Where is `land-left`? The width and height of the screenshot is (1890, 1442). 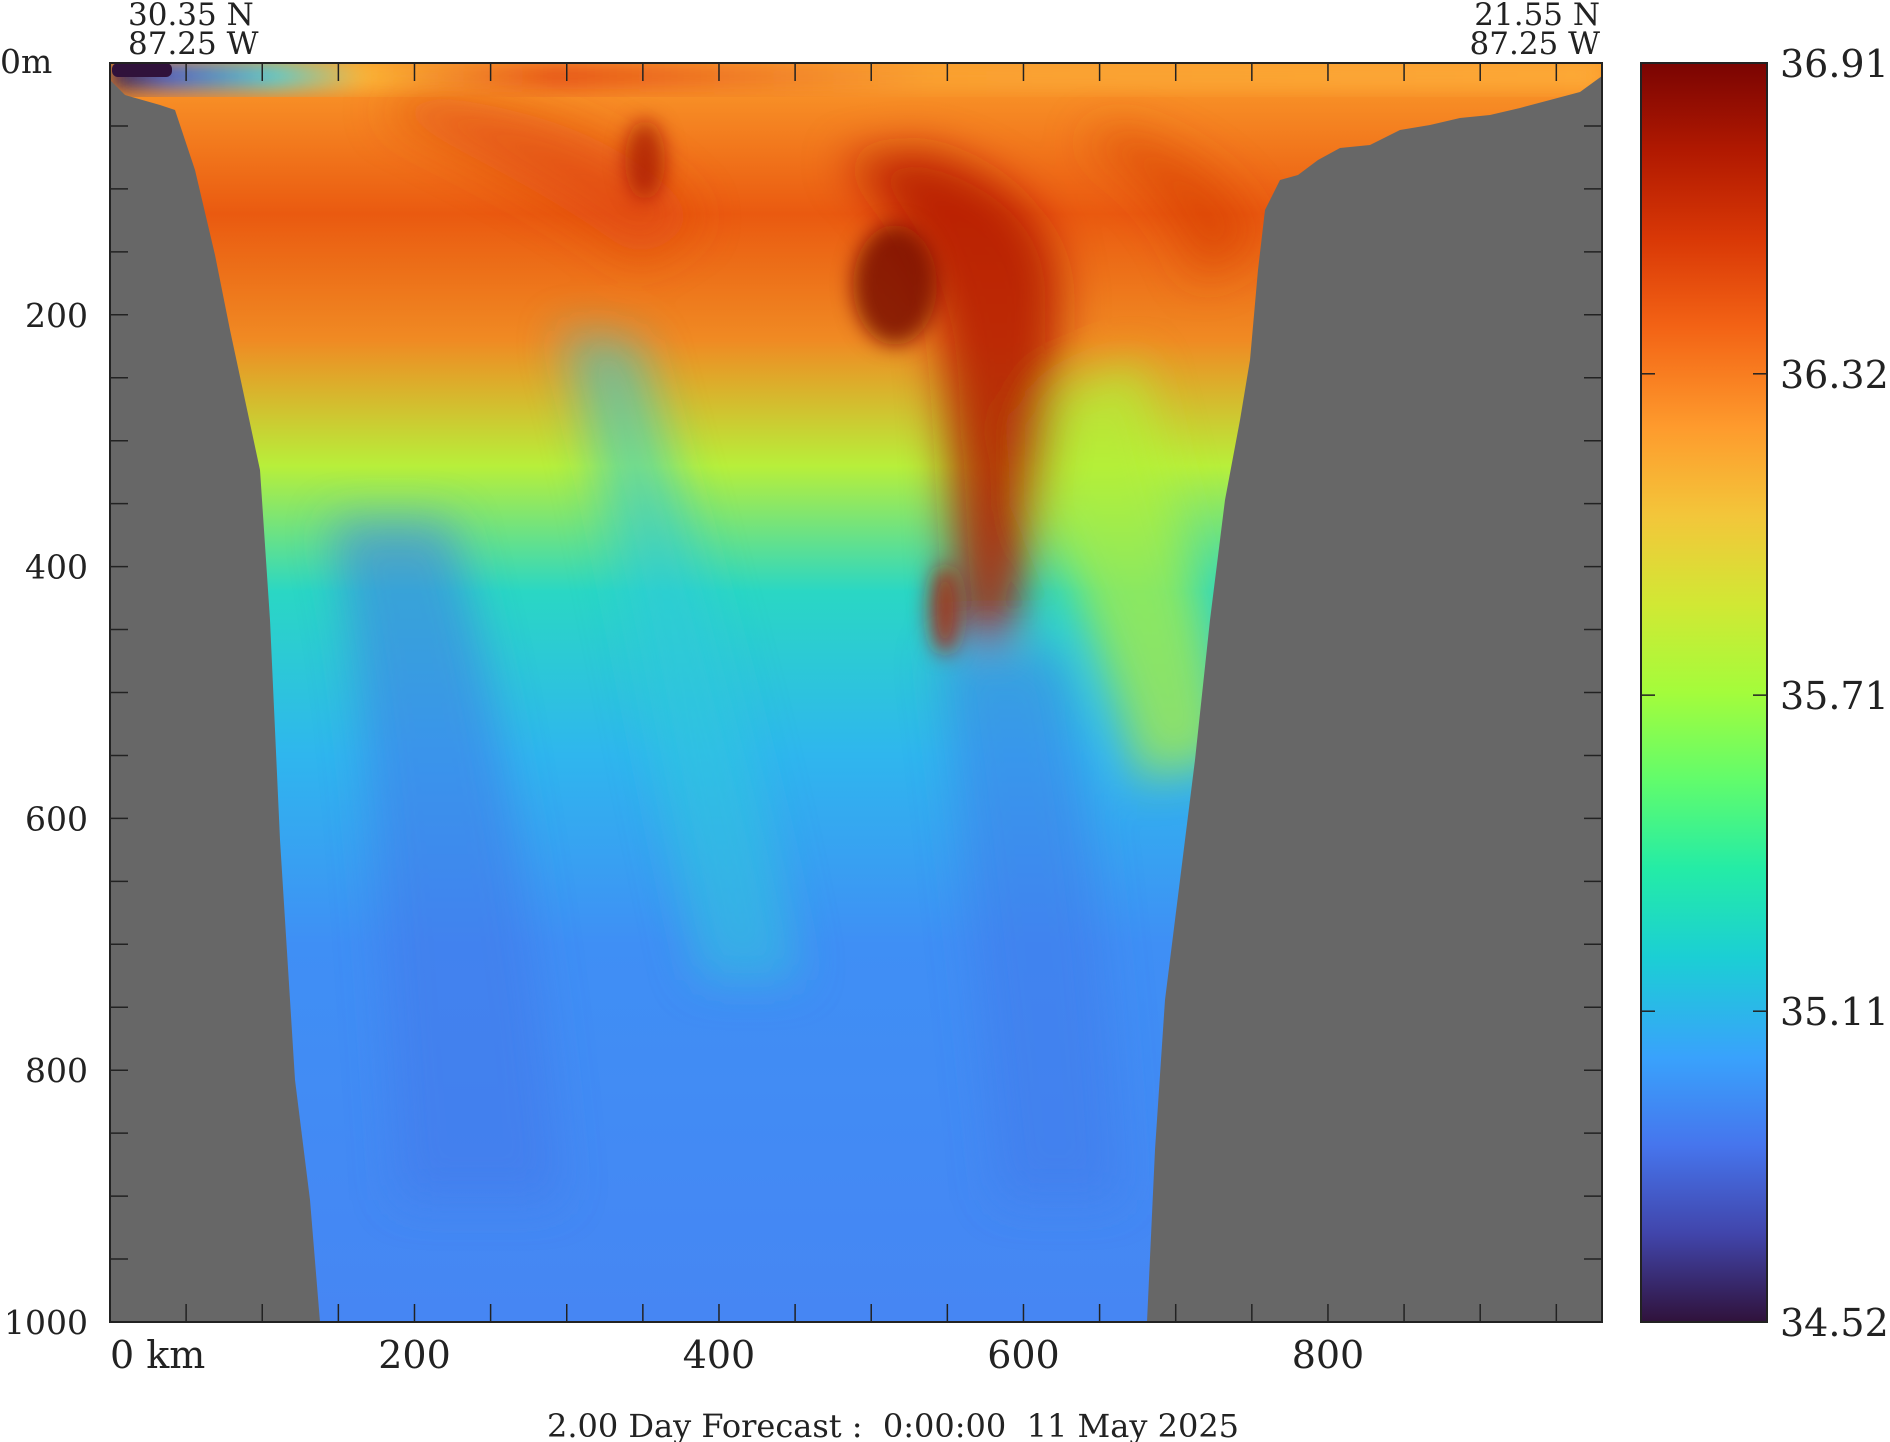
land-left is located at coordinates (215, 692).